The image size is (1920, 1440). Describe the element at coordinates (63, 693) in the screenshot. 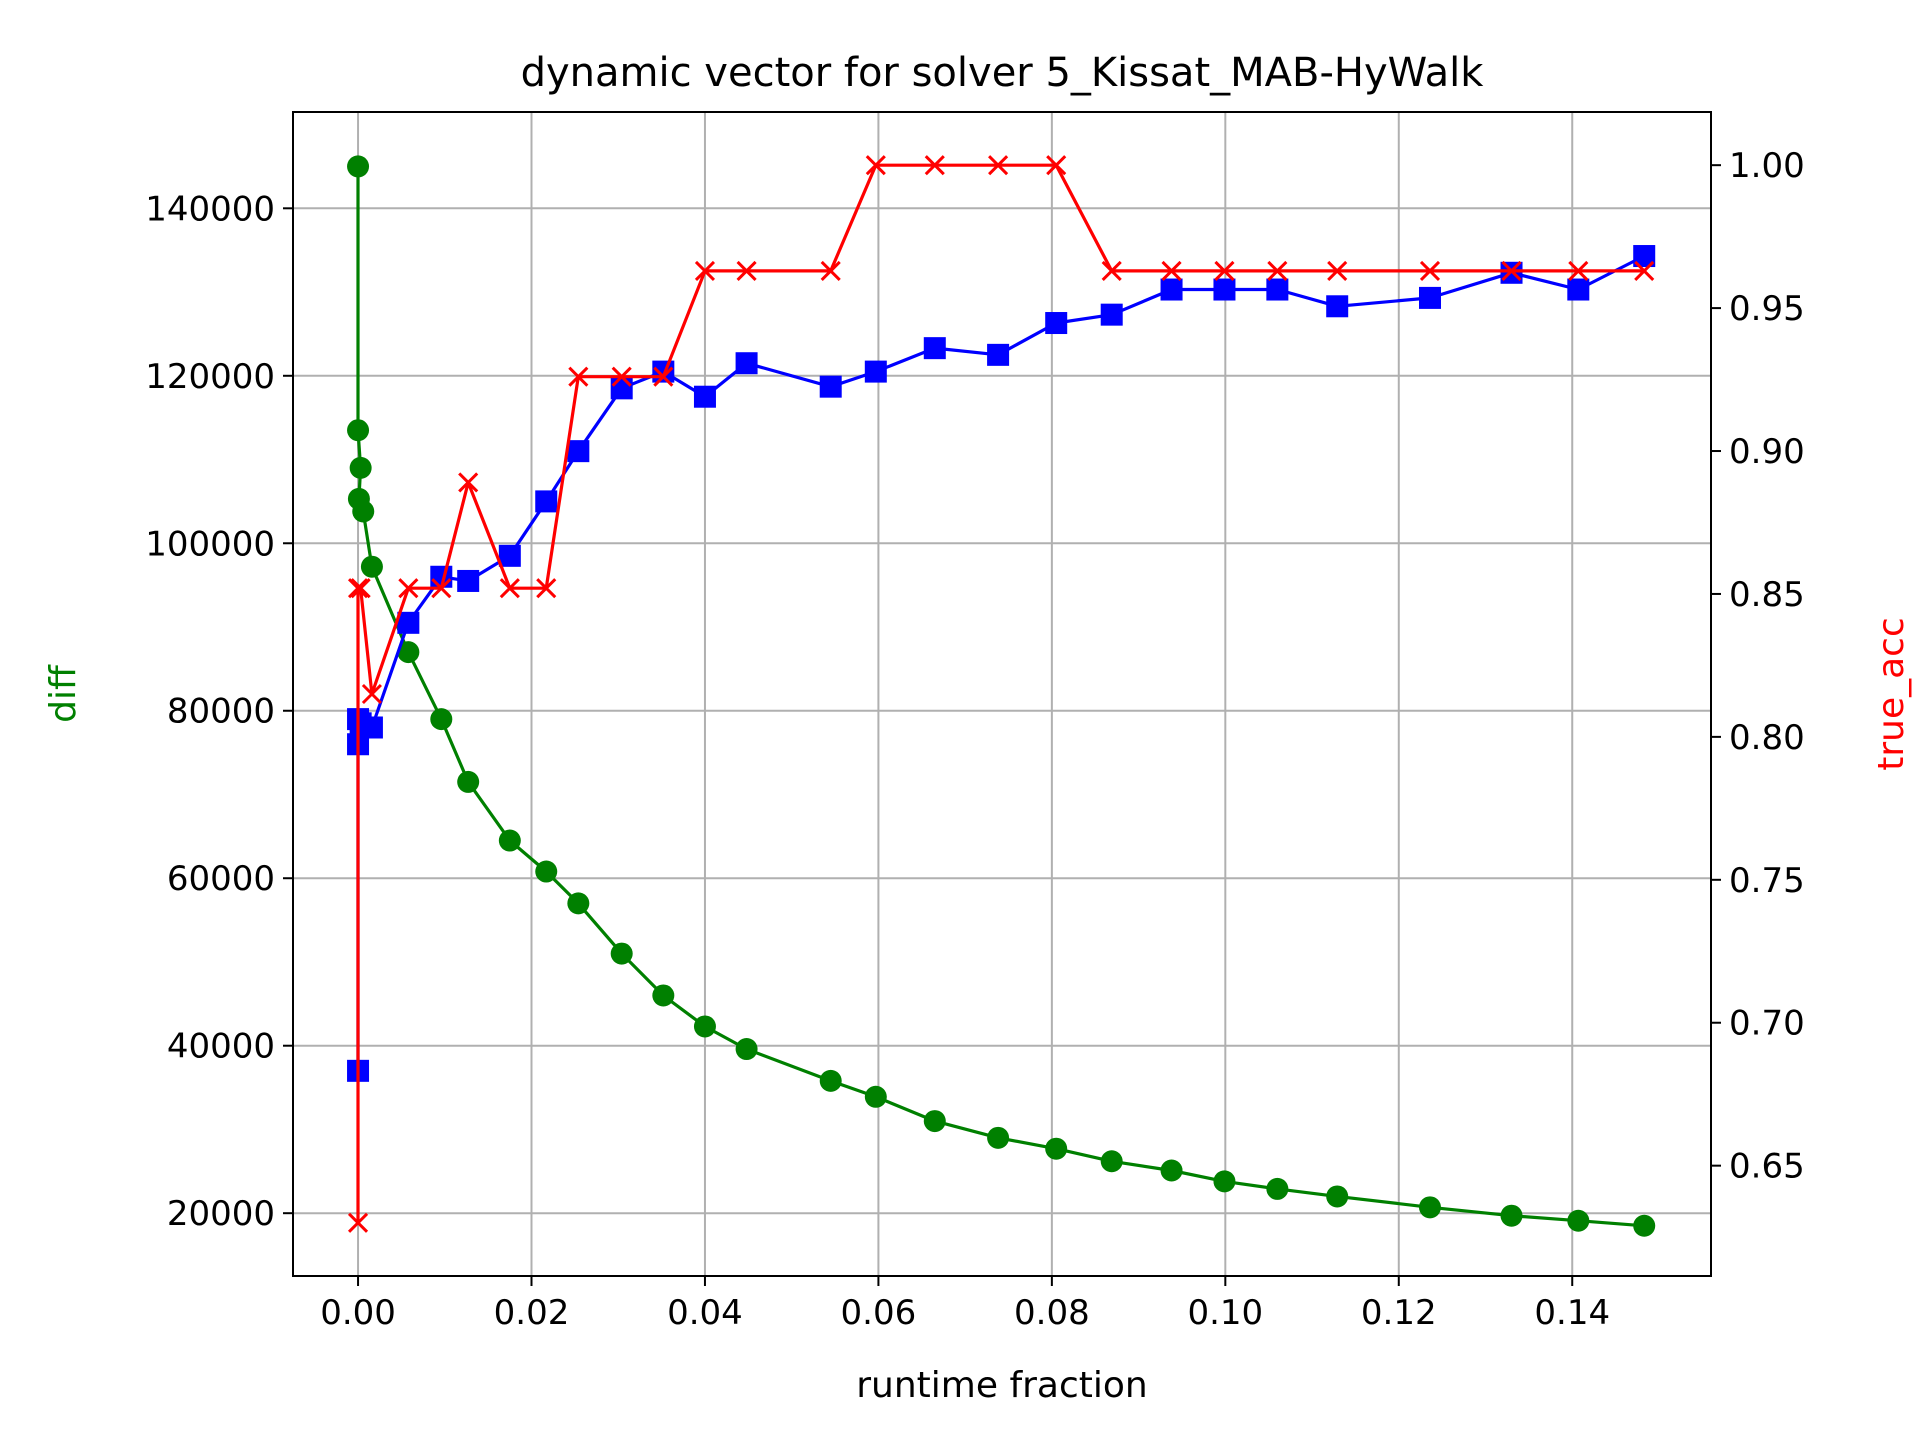

I see `left-y-axis-label: diff` at that location.